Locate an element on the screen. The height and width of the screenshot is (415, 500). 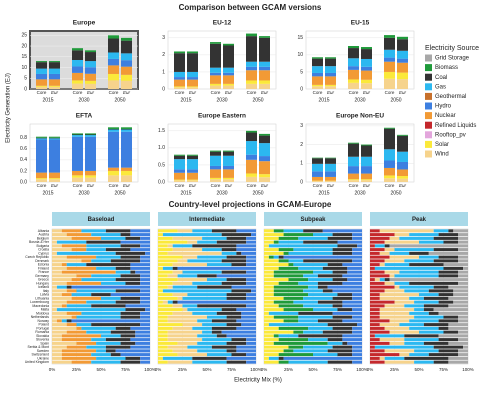
panel-title: EU-12 is located at coordinates (222, 23).